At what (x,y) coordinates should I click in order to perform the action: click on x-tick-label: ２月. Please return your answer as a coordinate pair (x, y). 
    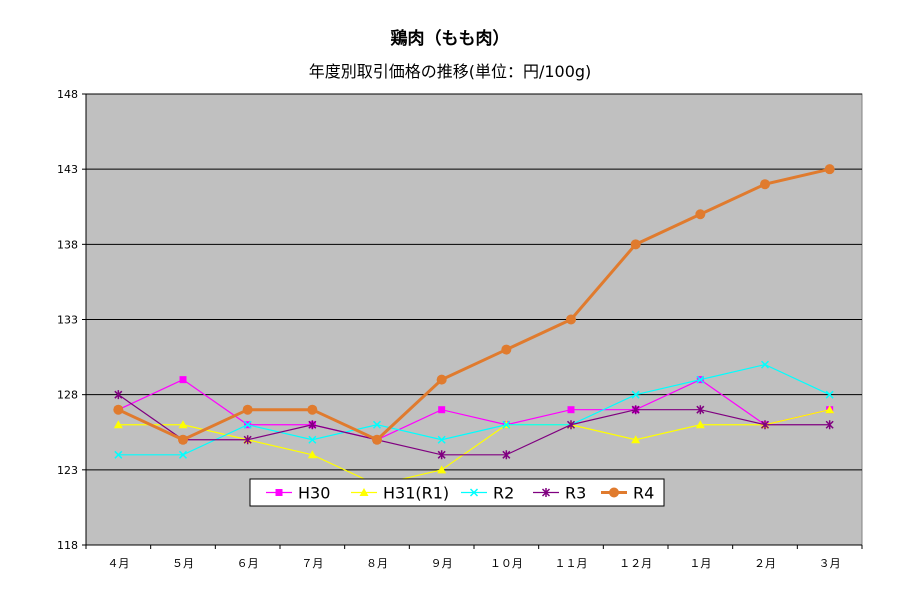
    Looking at the image, I should click on (765, 563).